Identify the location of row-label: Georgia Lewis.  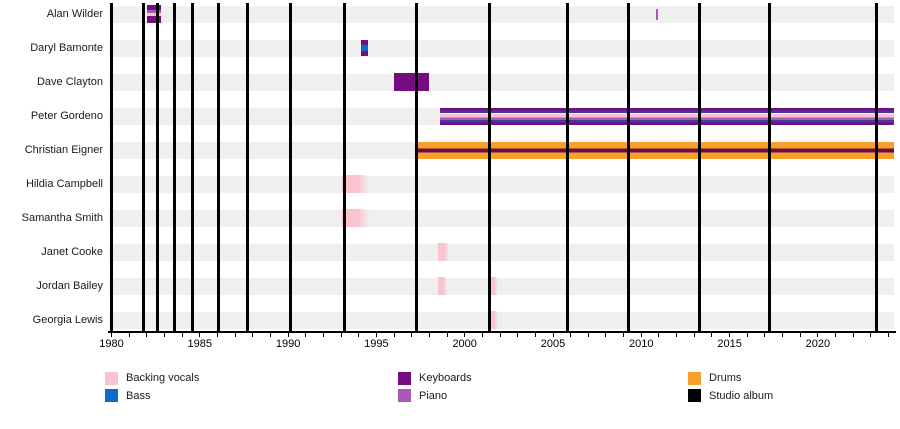
(67, 320).